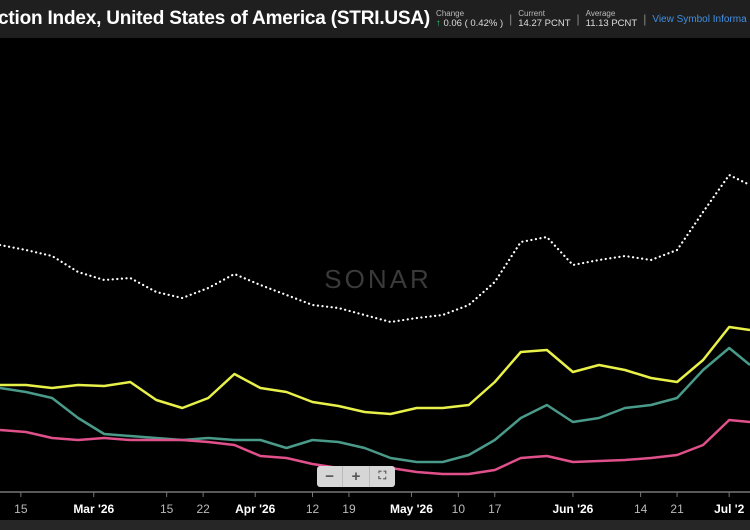  Describe the element at coordinates (495, 509) in the screenshot. I see `x-tick-label: 17` at that location.